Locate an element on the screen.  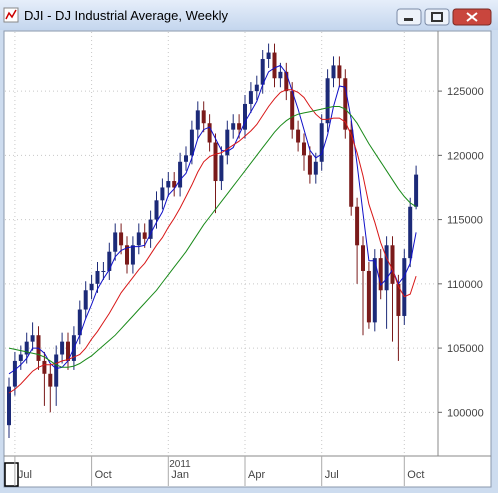
y-tick-label: 125000 is located at coordinates (465, 92).